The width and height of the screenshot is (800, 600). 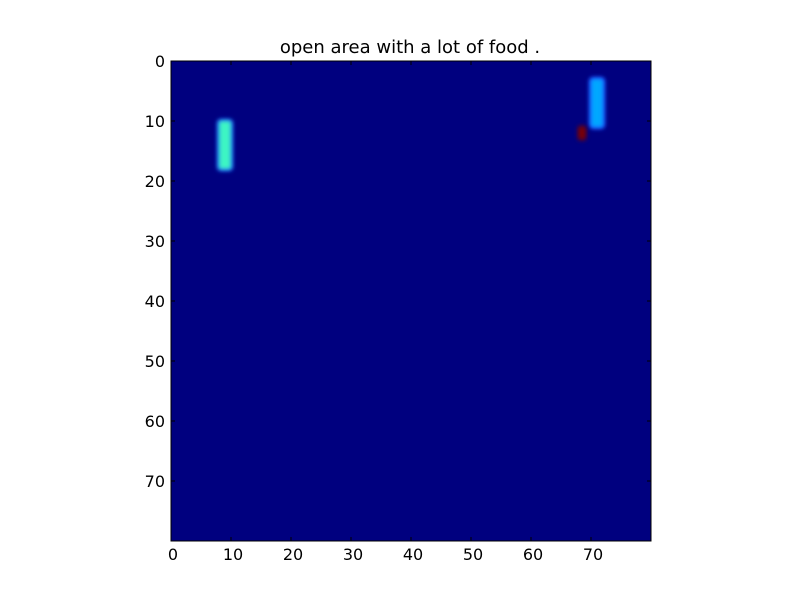 I want to click on y-tick-label: 70, so click(x=155, y=481).